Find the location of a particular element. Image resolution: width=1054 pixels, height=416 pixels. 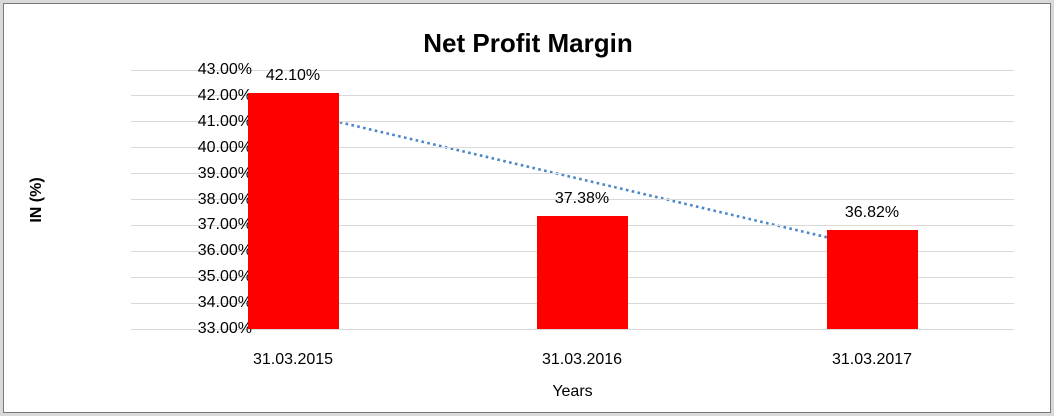

bar-31.03.2016 is located at coordinates (582, 272).